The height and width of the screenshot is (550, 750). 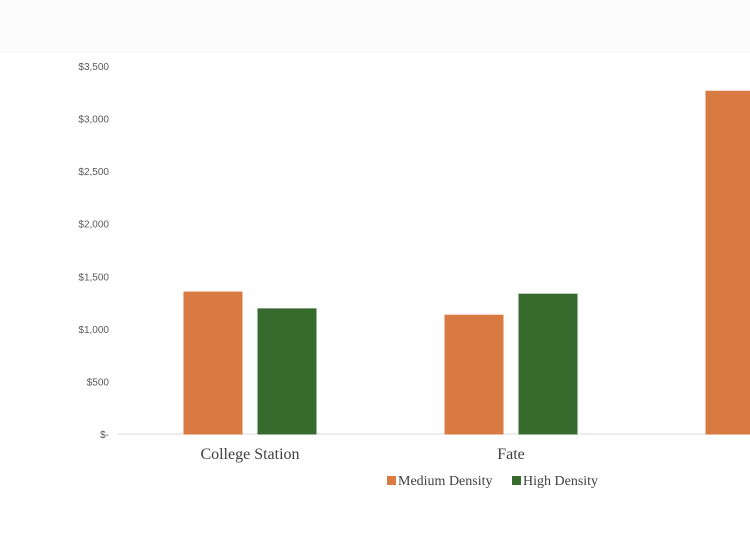 What do you see at coordinates (511, 454) in the screenshot?
I see `category-label: Fate` at bounding box center [511, 454].